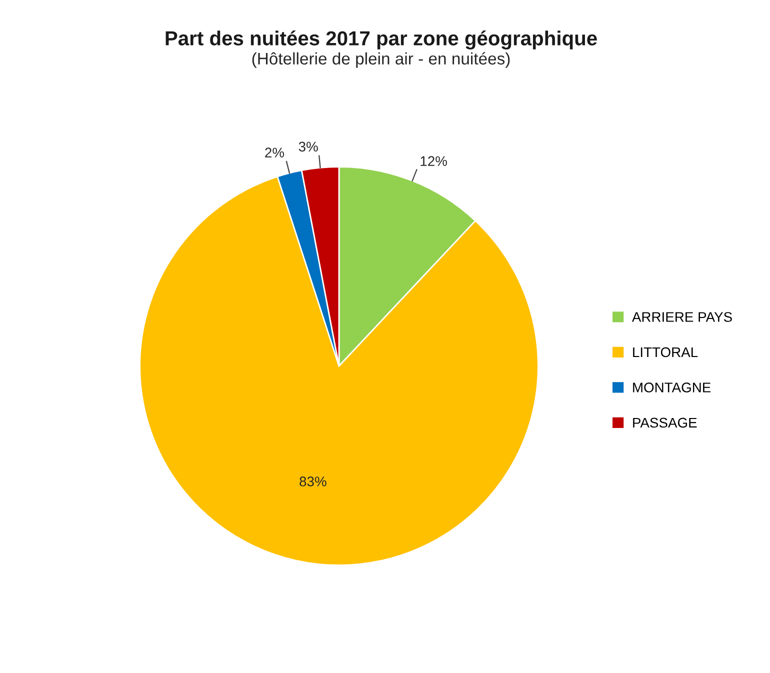 The image size is (770, 673). I want to click on data-label: 3%, so click(308, 147).